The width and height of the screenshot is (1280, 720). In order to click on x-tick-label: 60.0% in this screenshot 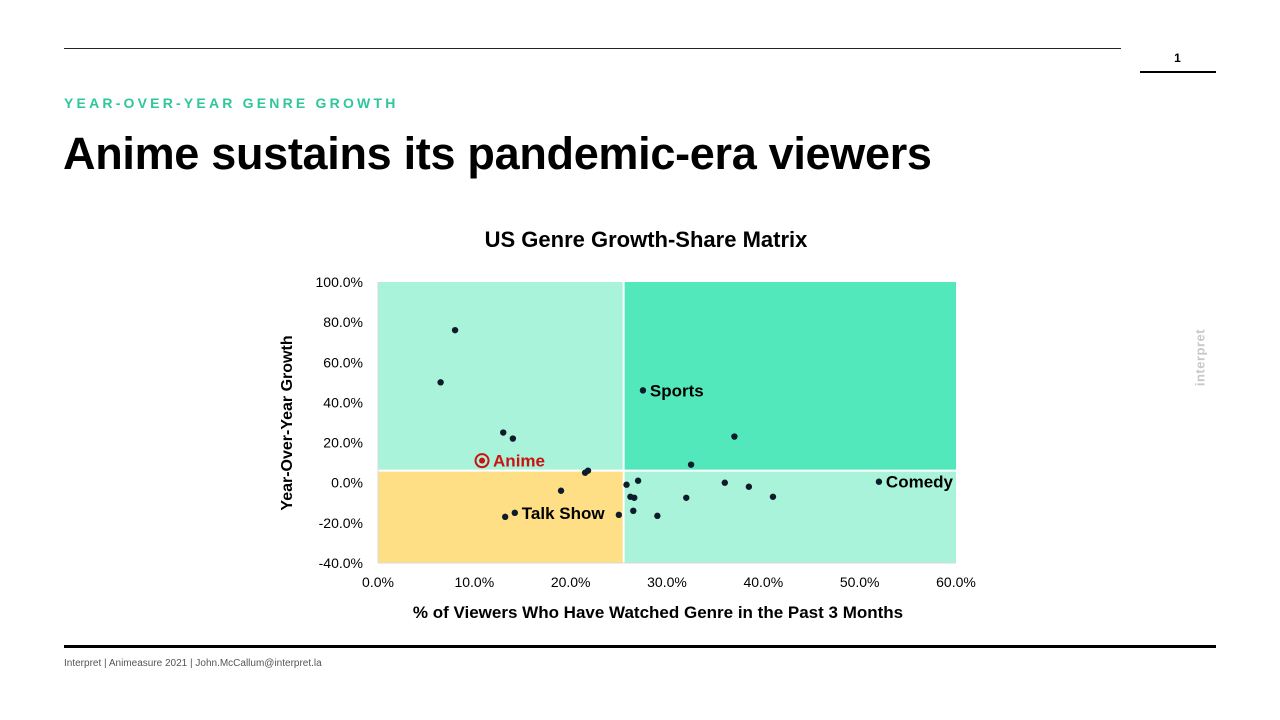, I will do `click(956, 582)`.